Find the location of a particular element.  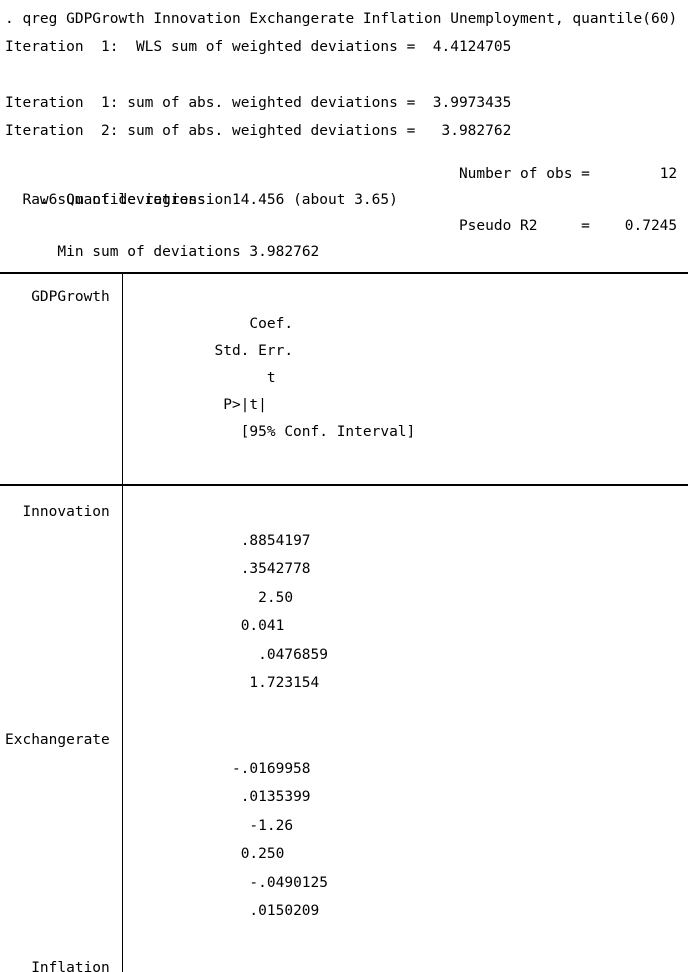

cell-ci-low: .0476859 is located at coordinates (293, 654).